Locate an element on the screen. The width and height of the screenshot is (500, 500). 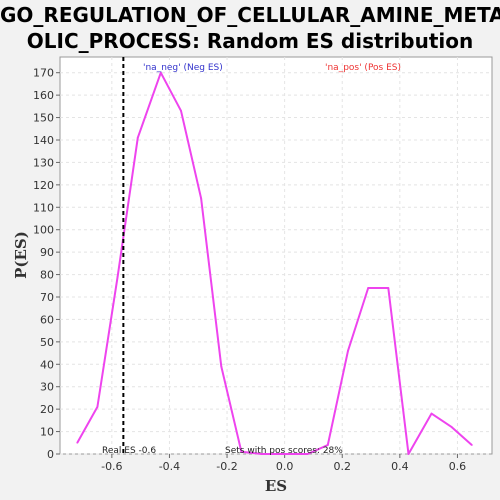
y-tick-label: 140 is located at coordinates (43, 140).